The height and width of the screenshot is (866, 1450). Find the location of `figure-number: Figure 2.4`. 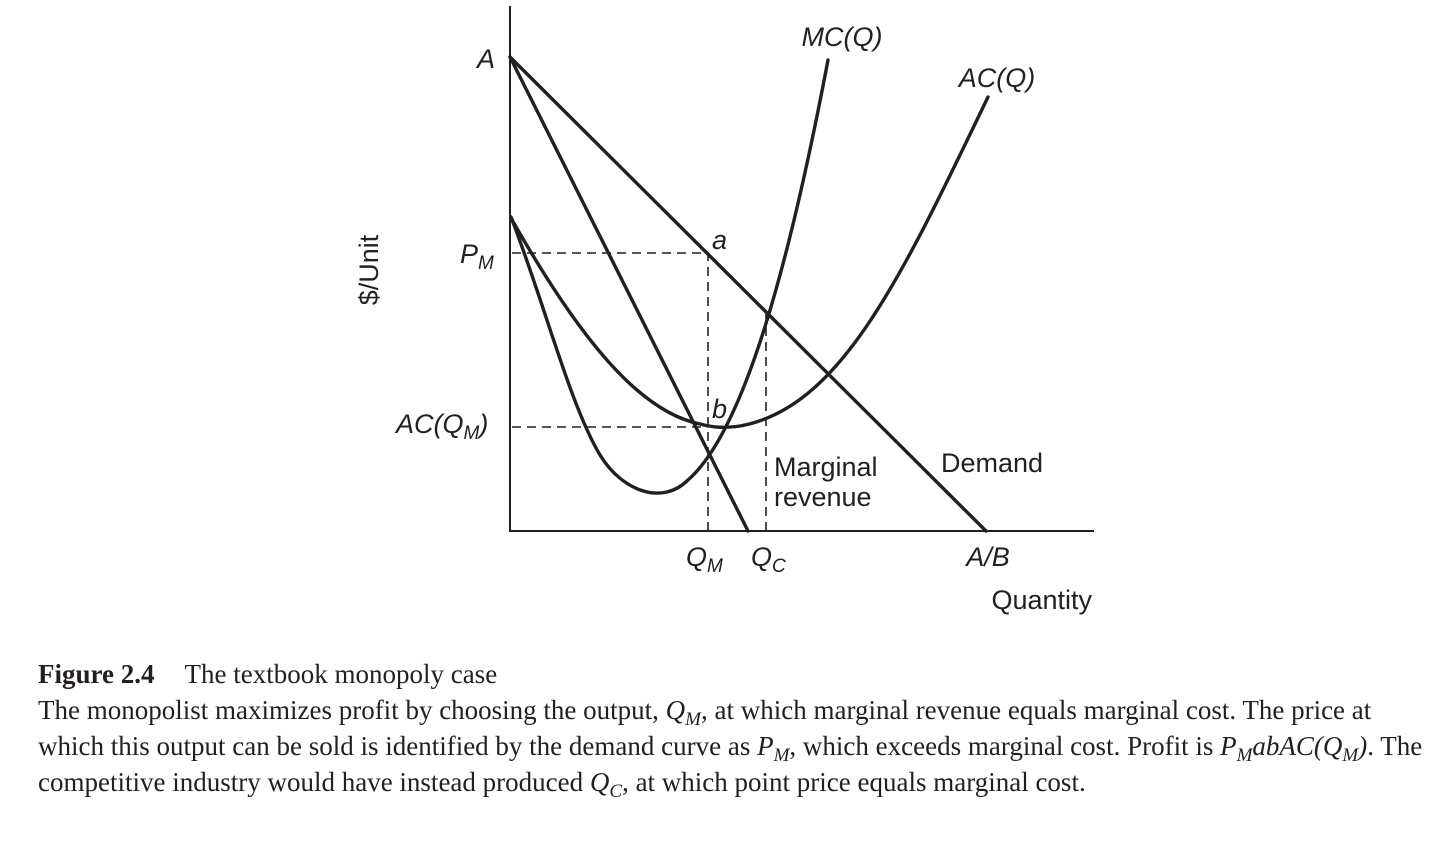

figure-number: Figure 2.4 is located at coordinates (96, 674).